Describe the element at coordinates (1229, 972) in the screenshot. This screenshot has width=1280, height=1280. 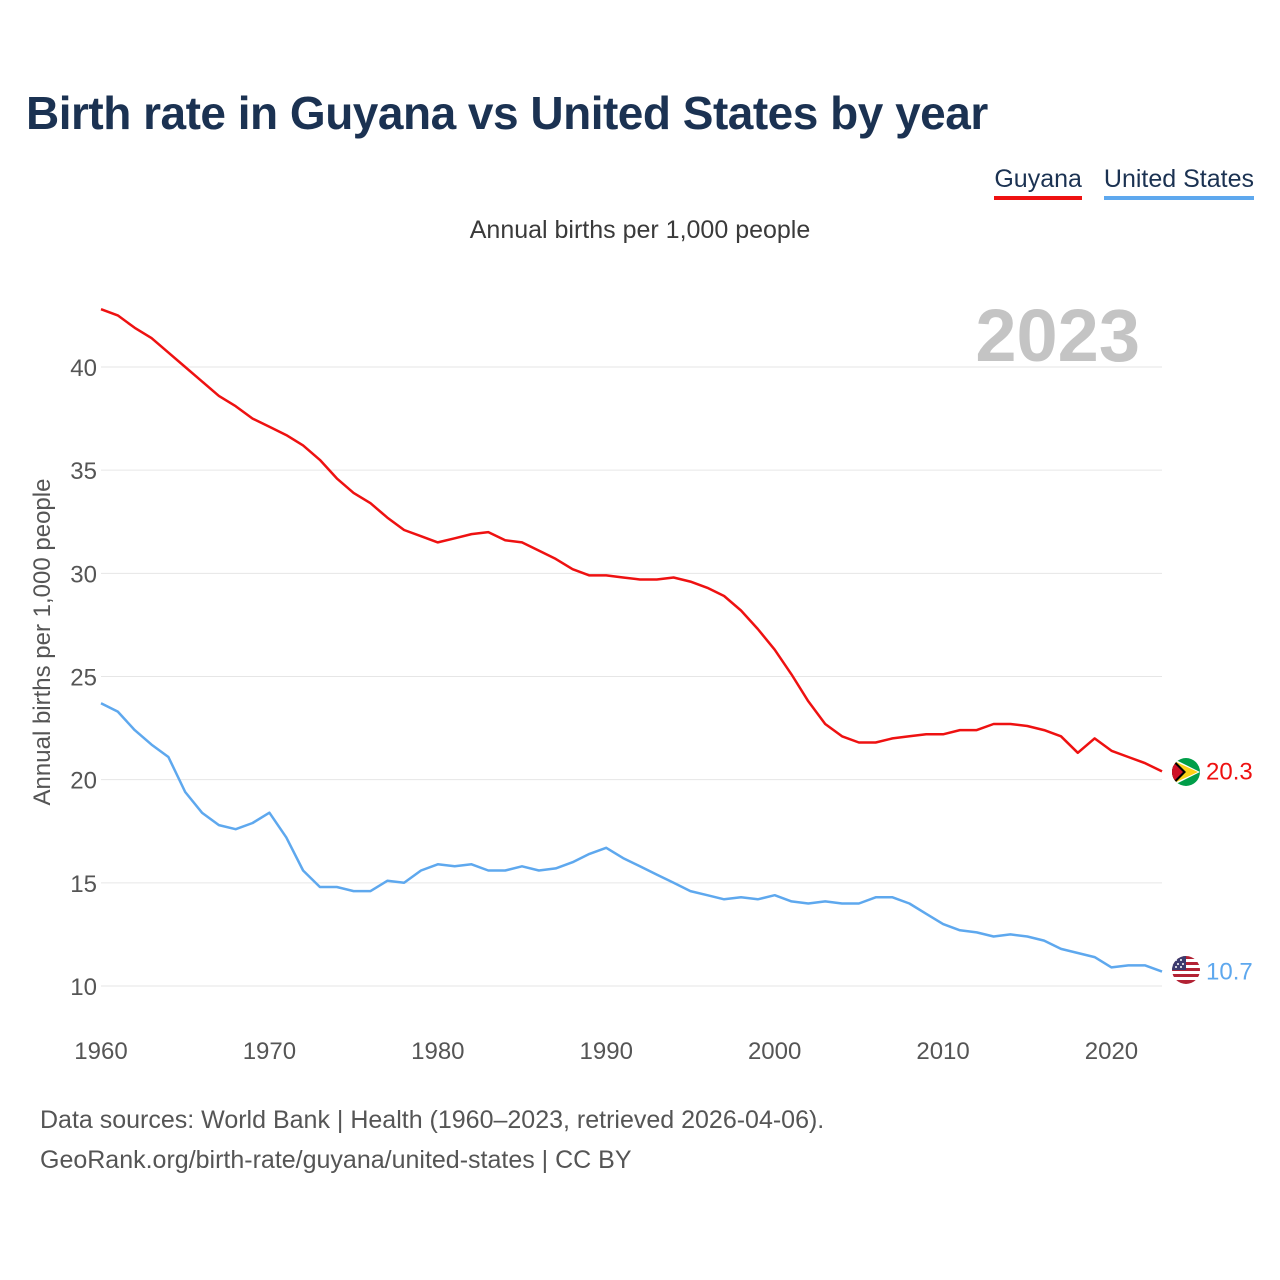
I see `end-label-united-states: 10.7` at that location.